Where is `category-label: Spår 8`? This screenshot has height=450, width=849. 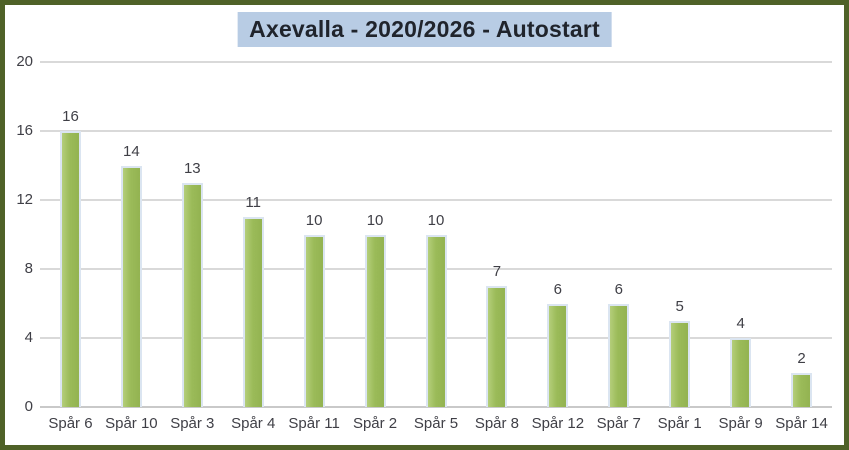 category-label: Spår 8 is located at coordinates (497, 423).